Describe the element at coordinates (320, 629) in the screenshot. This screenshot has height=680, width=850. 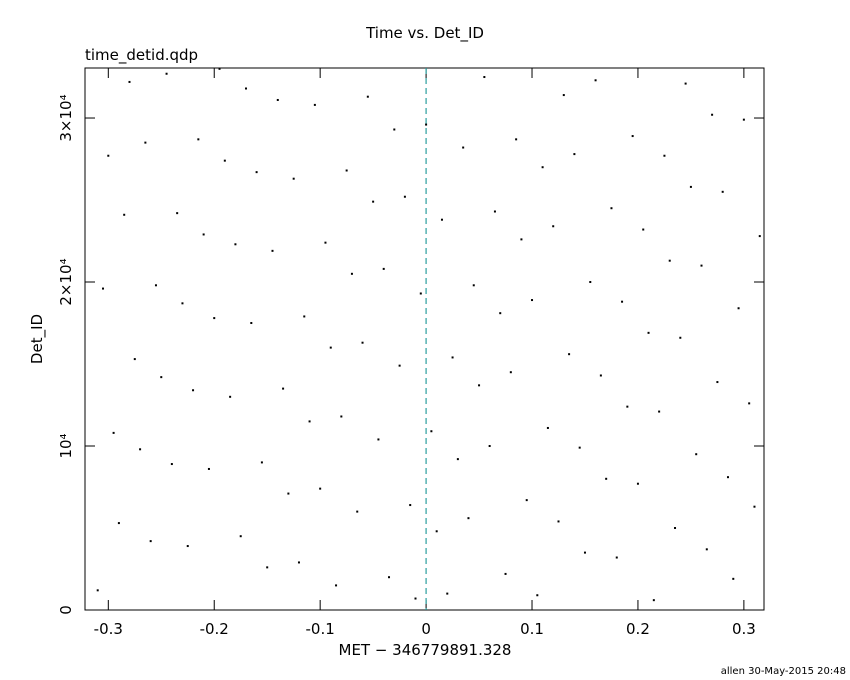
I see `x-tick-label: -0.1` at that location.